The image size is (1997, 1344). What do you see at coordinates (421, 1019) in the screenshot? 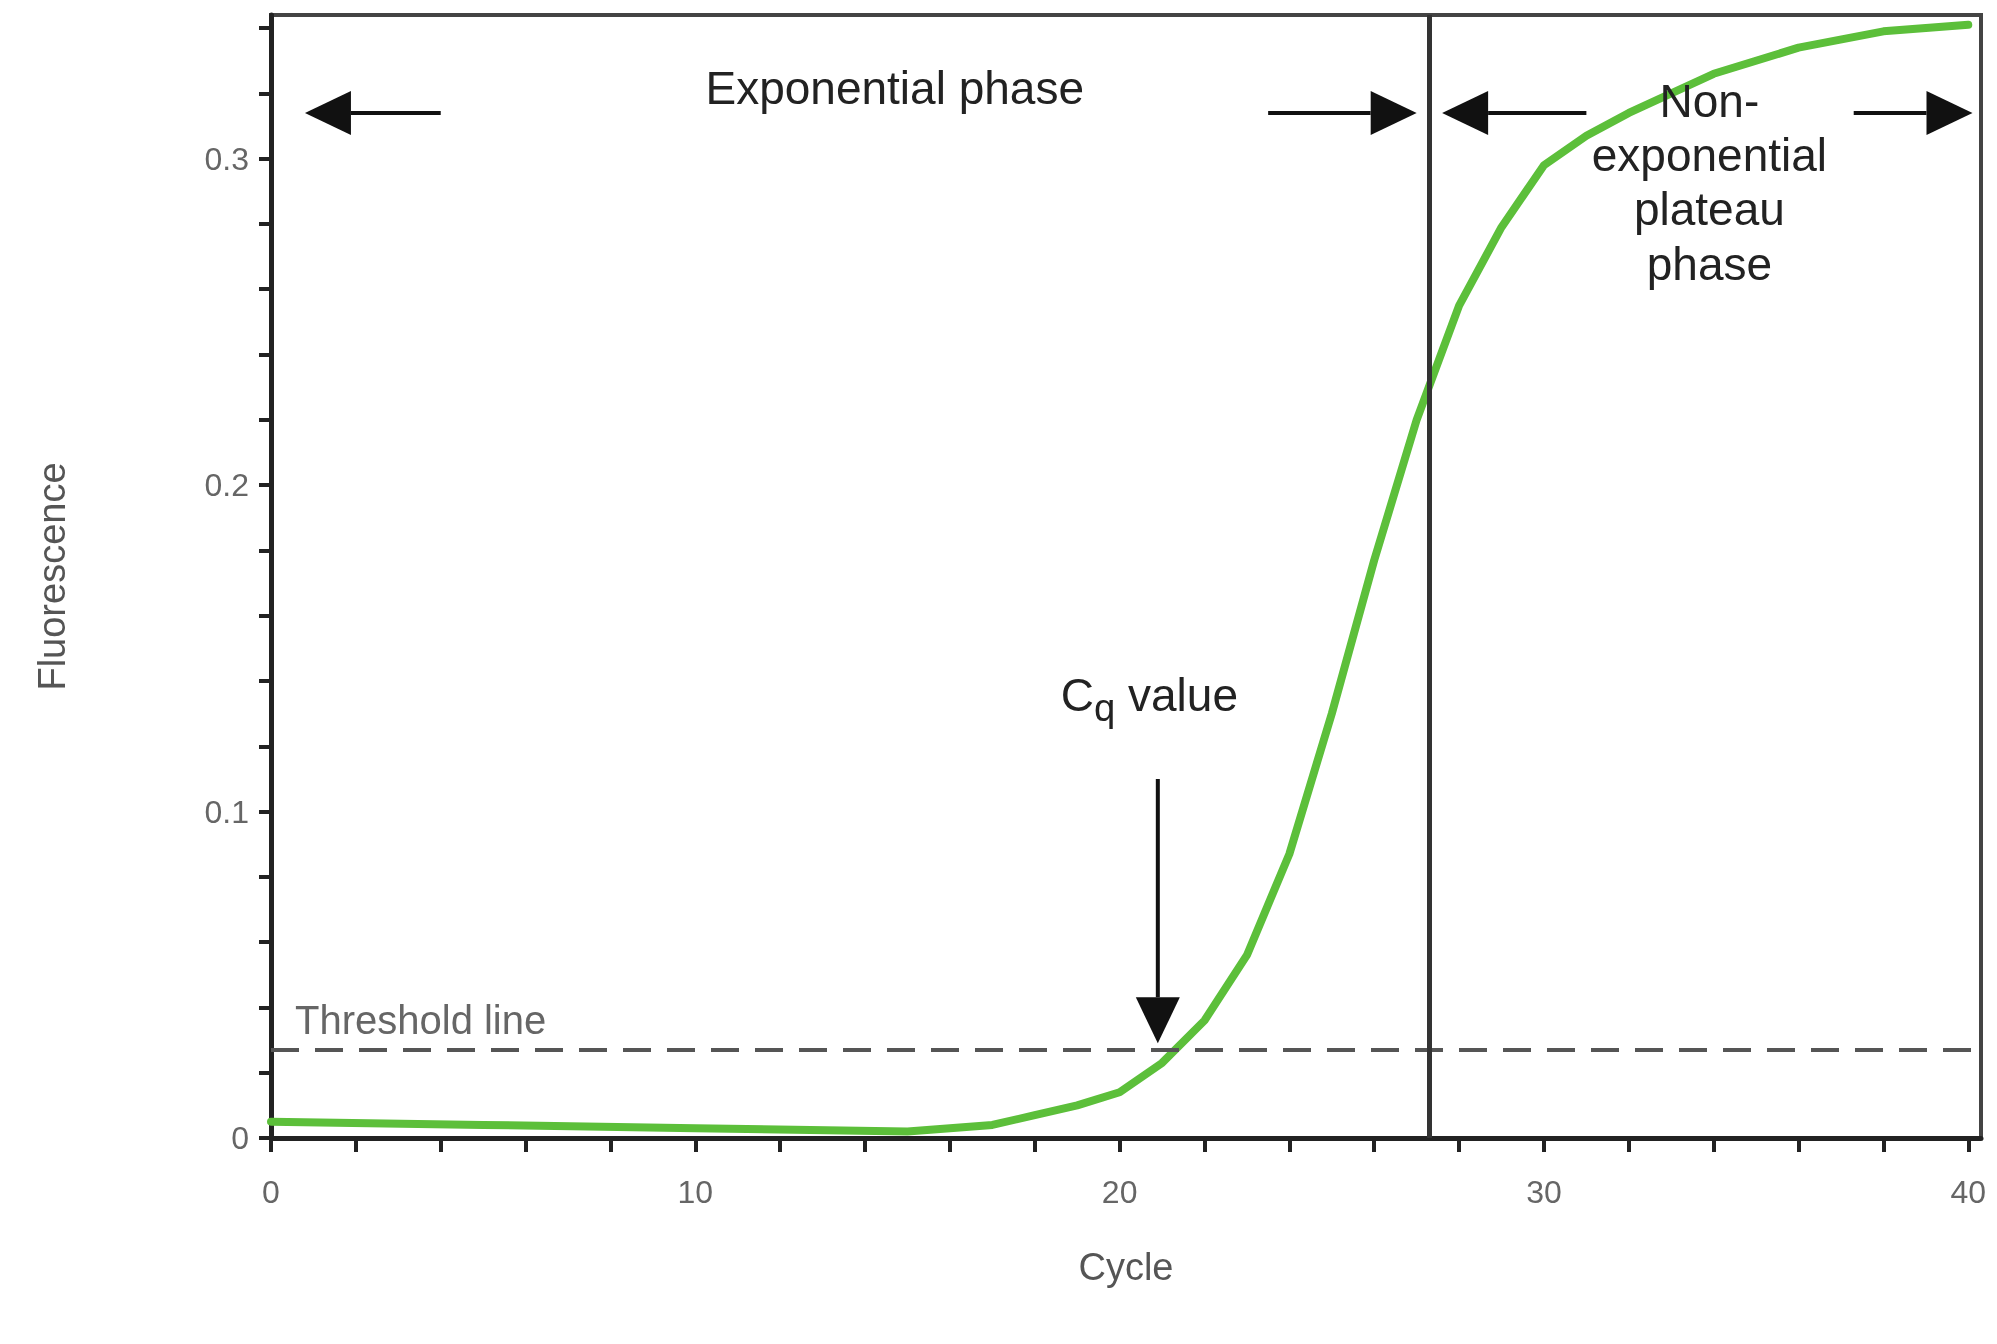
I see `ref-line-label: Threshold line` at bounding box center [421, 1019].